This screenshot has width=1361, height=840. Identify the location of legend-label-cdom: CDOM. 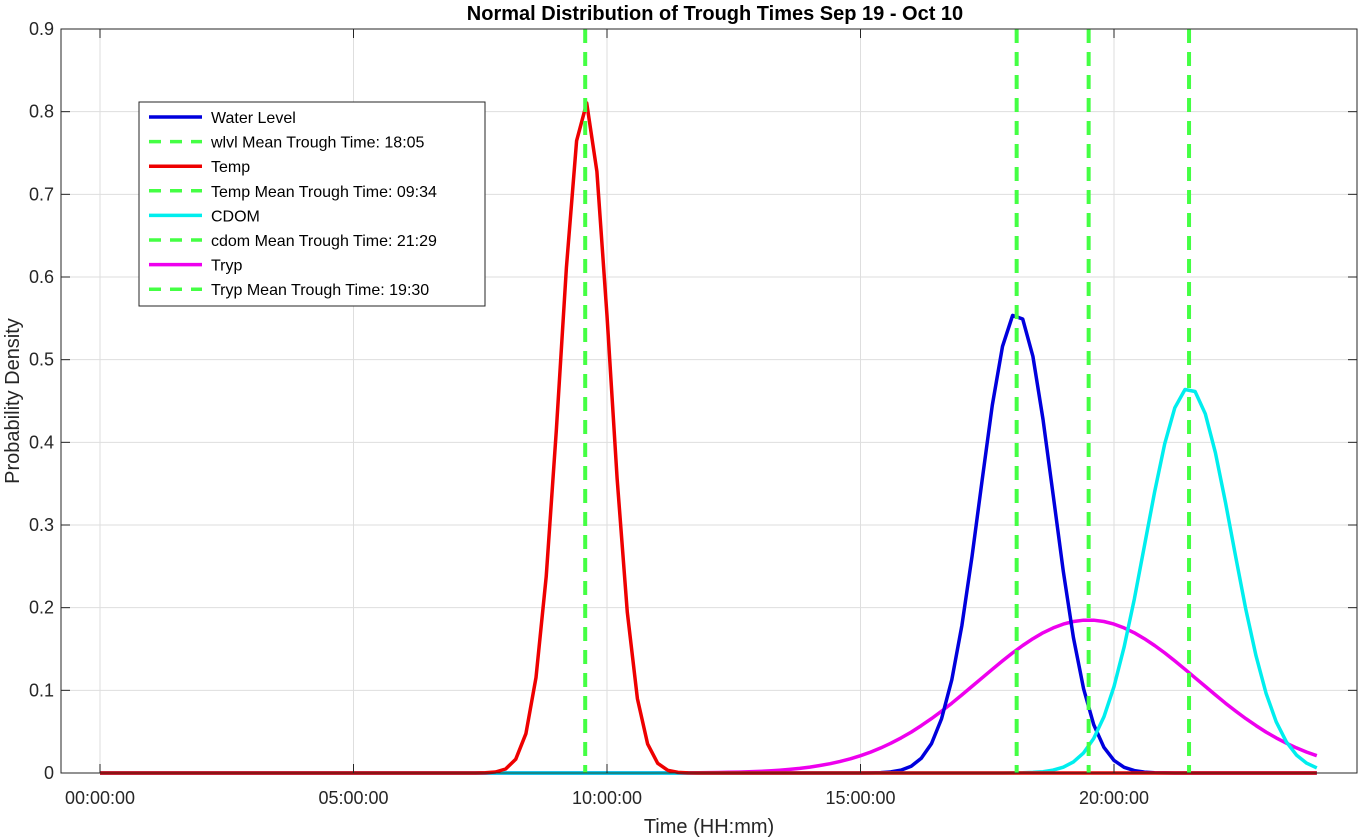
(235, 216).